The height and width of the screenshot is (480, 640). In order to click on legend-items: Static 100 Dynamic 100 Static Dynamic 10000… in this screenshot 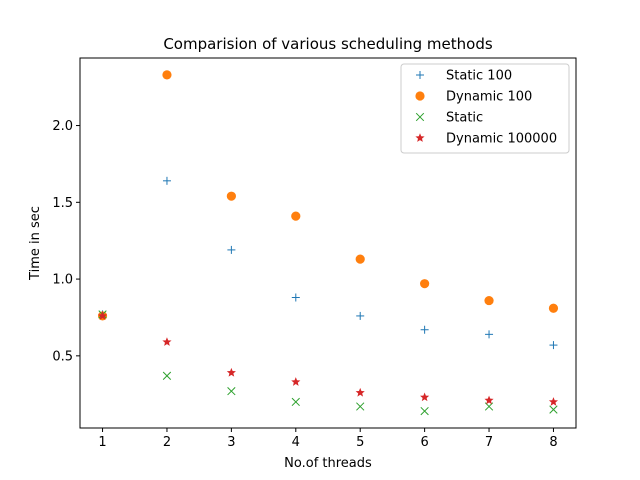, I will do `click(486, 108)`.